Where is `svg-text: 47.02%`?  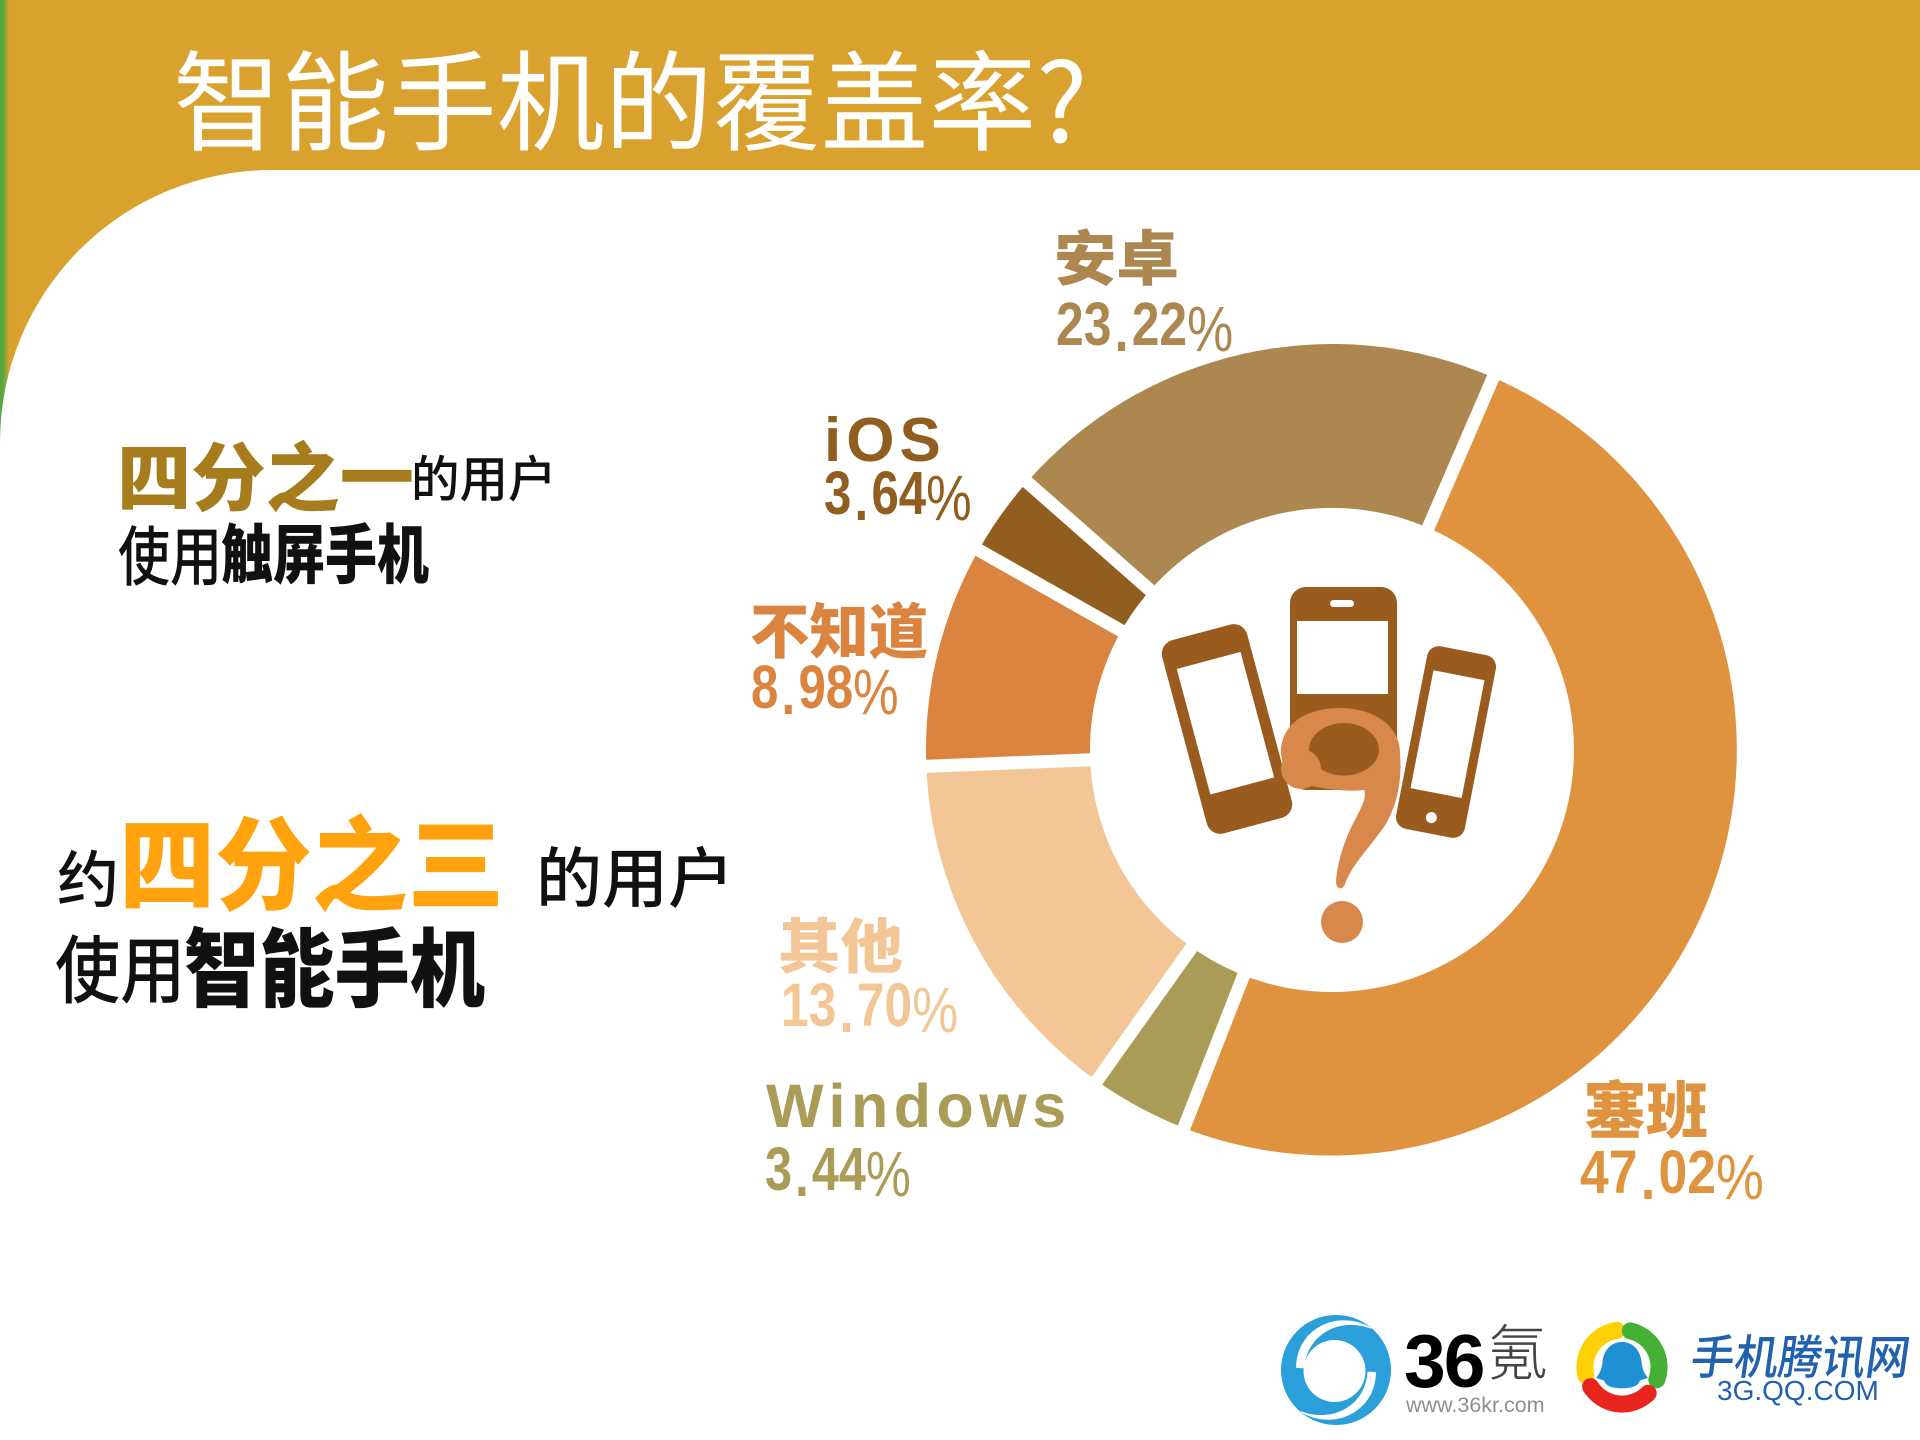
svg-text: 47.02% is located at coordinates (1672, 1176).